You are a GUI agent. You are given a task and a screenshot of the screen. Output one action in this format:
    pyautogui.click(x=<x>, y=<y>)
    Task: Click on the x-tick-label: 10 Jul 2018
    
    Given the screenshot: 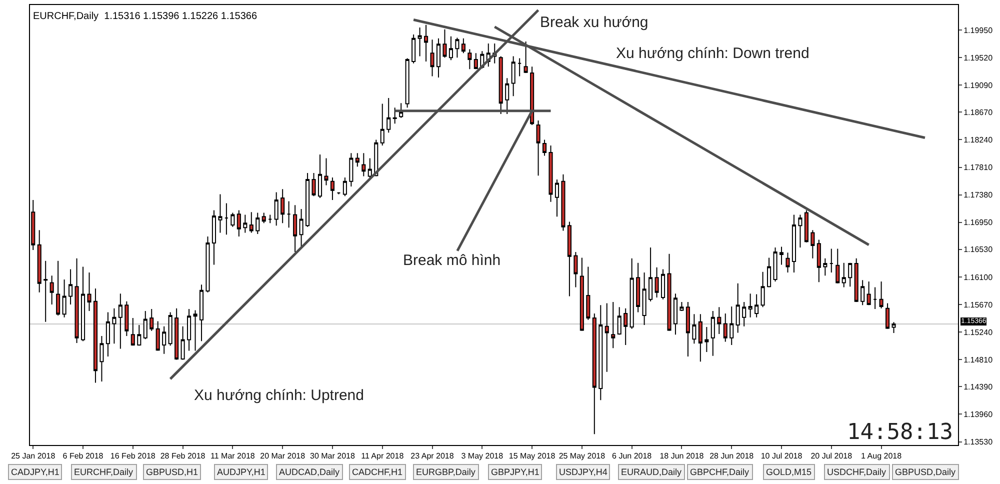 What is the action you would take?
    pyautogui.click(x=781, y=456)
    